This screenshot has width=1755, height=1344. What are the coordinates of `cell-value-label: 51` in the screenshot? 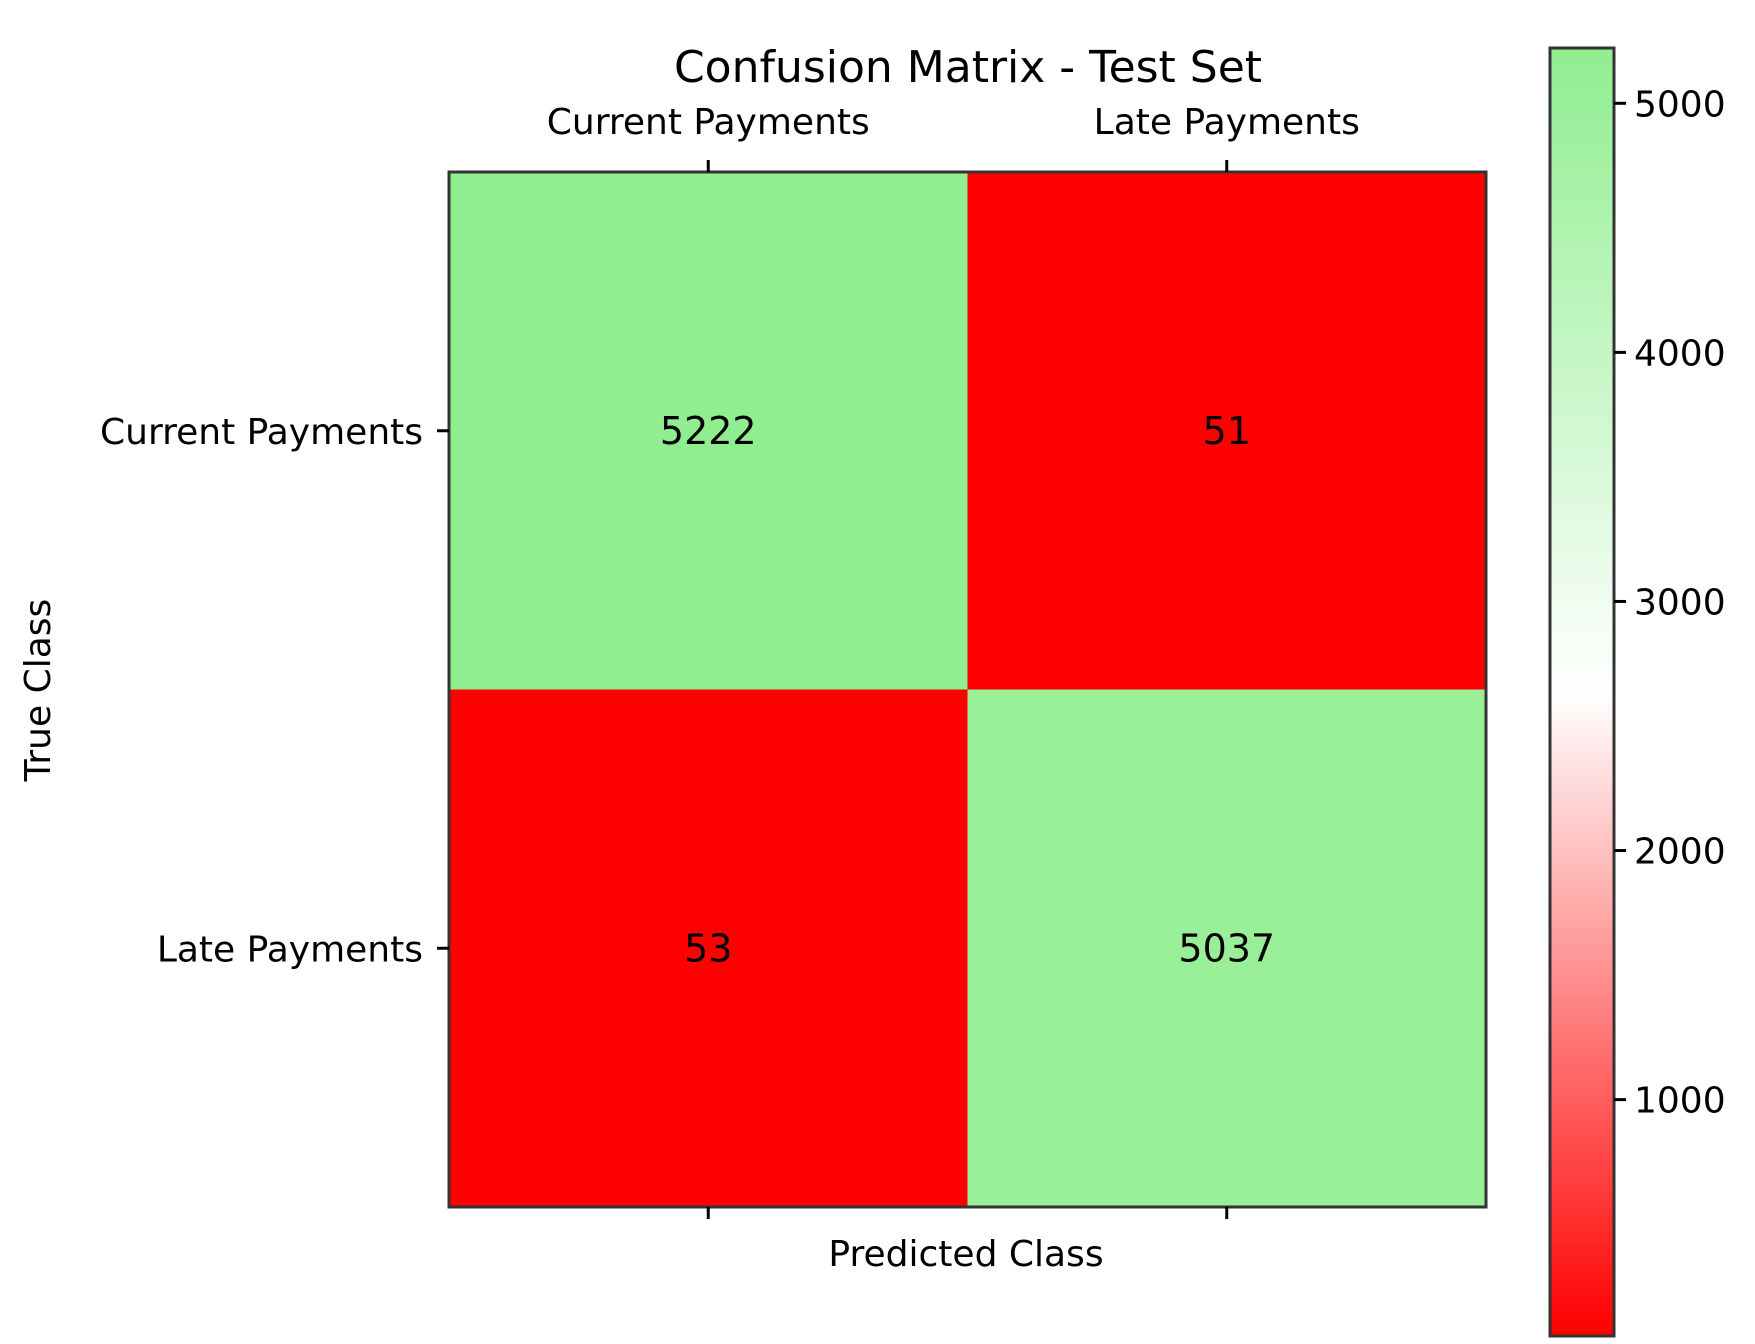 It's located at (1227, 431).